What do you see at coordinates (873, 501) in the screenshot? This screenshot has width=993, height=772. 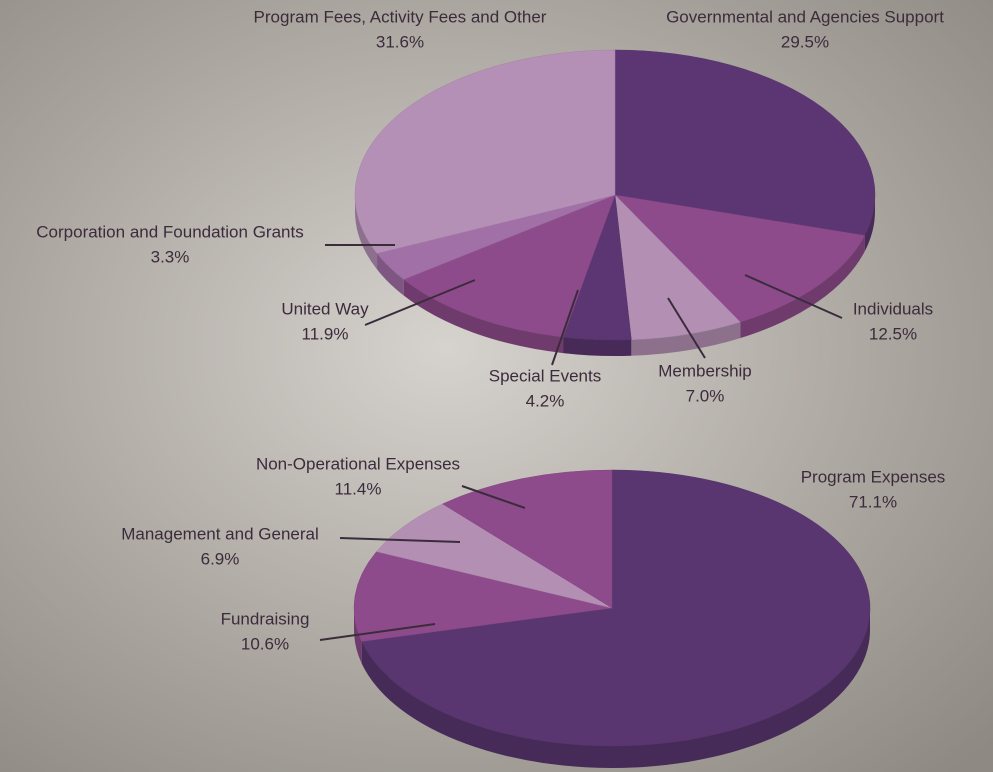 I see `slice-value: 71.1%` at bounding box center [873, 501].